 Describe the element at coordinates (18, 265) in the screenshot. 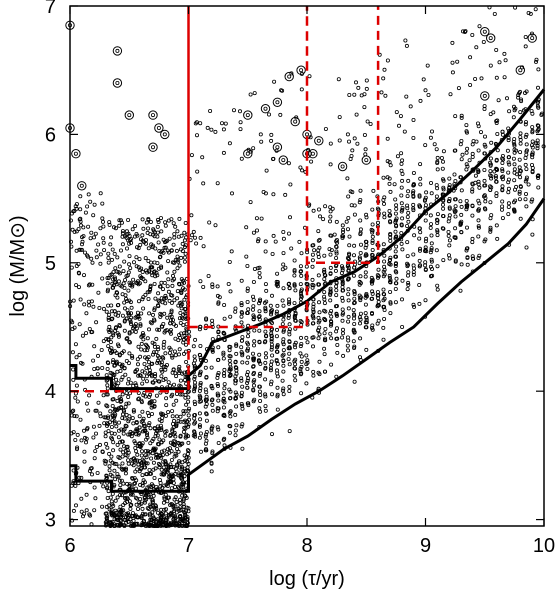

I see `y-axis-label: log (M/M⊙)` at that location.